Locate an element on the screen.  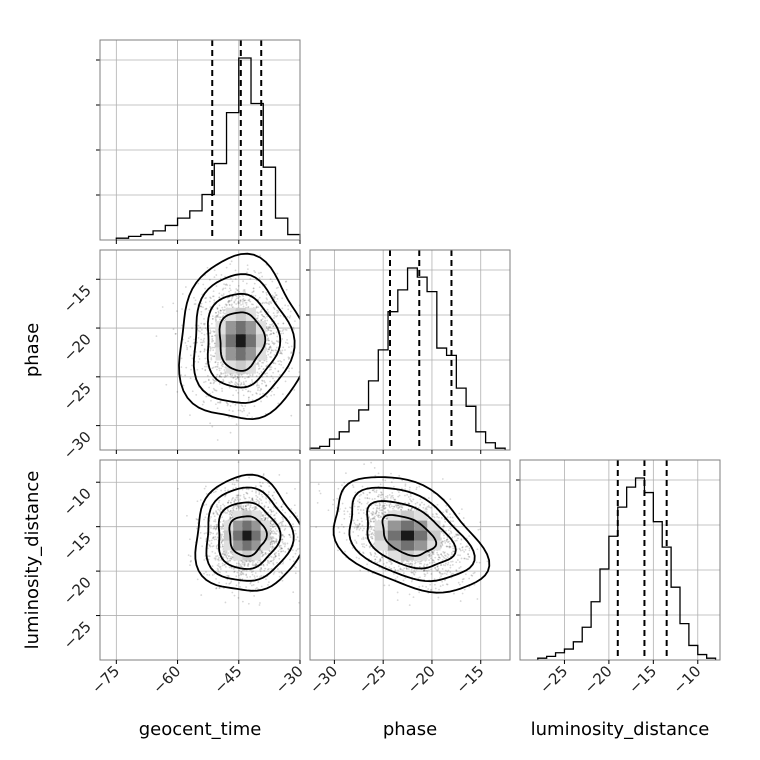
scatter-panel-geocent_time-luminosity_distance is located at coordinates (200, 560).